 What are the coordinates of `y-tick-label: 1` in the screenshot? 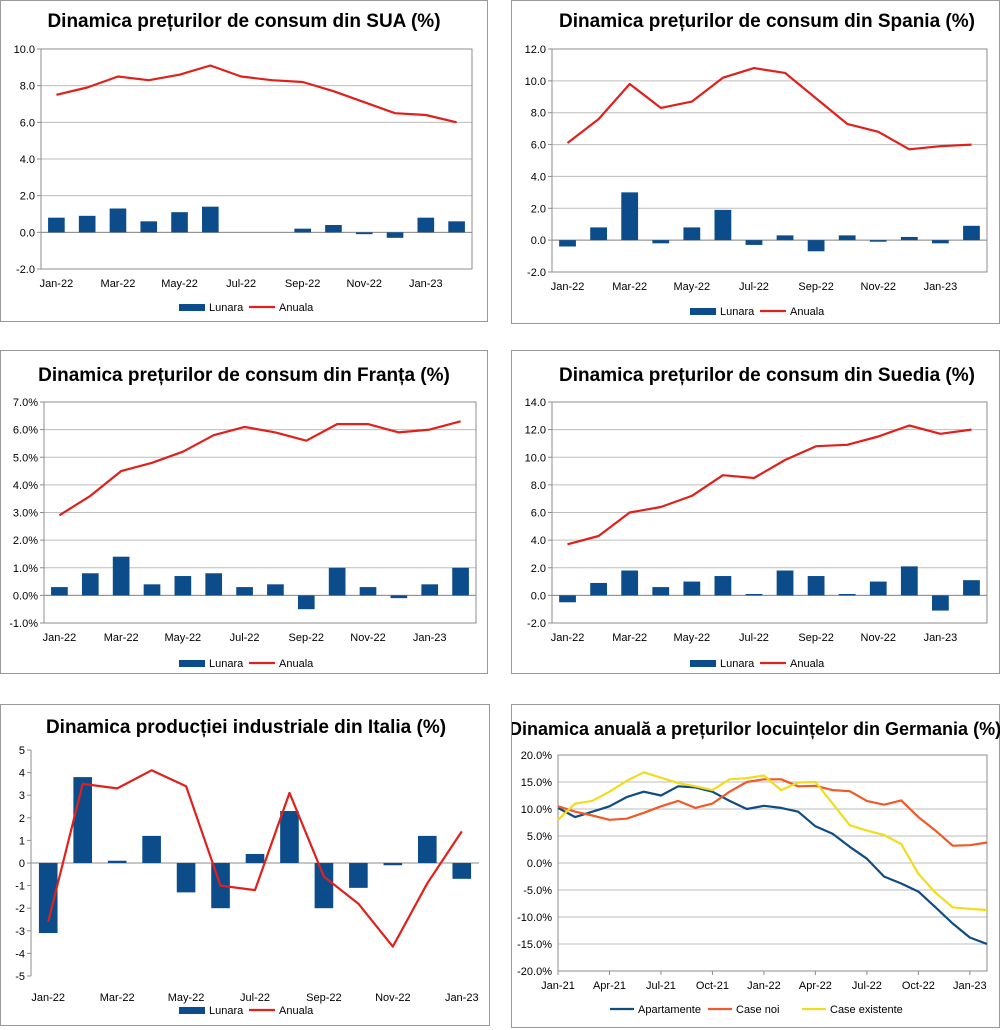 It's located at (22, 841).